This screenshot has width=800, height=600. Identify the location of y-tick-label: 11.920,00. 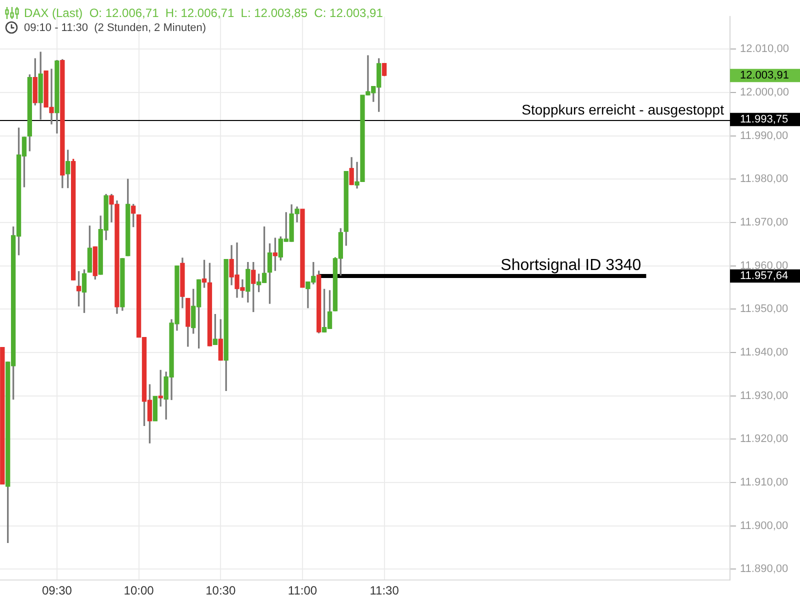
(764, 439).